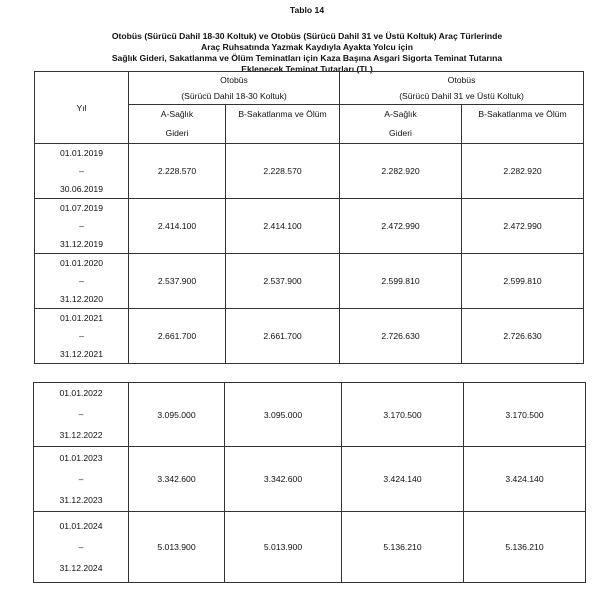  What do you see at coordinates (81, 107) in the screenshot?
I see `year-header: Yıl` at bounding box center [81, 107].